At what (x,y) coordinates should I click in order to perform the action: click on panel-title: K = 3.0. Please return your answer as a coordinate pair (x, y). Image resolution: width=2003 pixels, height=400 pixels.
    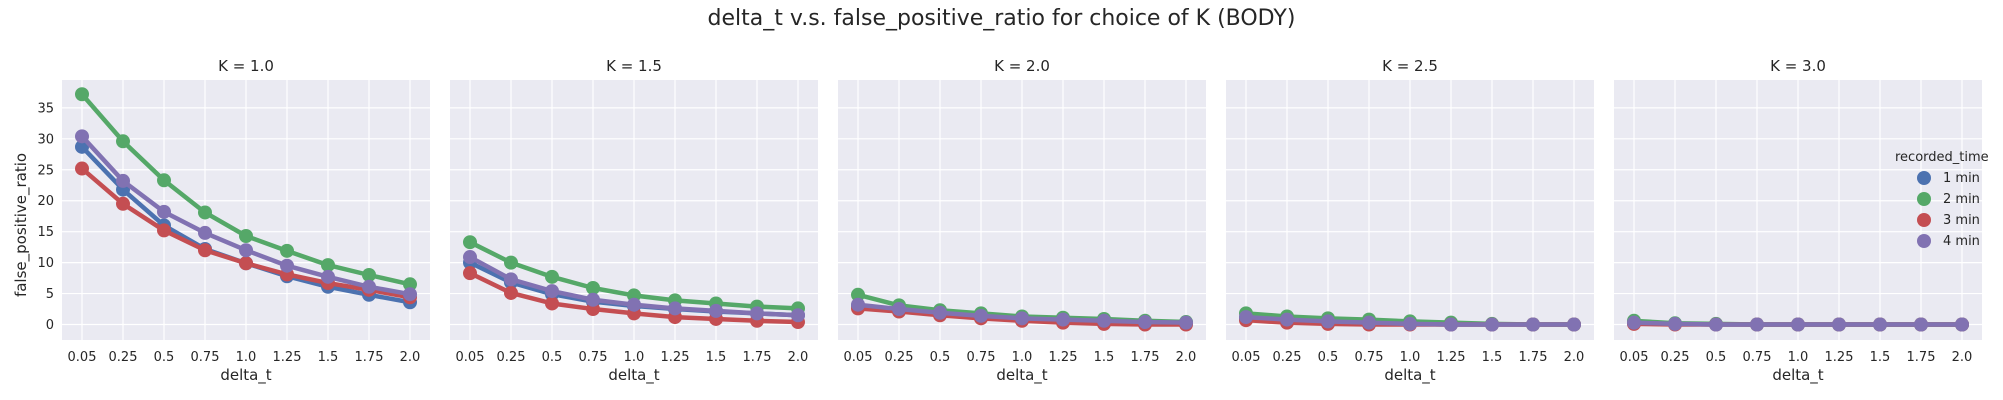
    Looking at the image, I should click on (1798, 66).